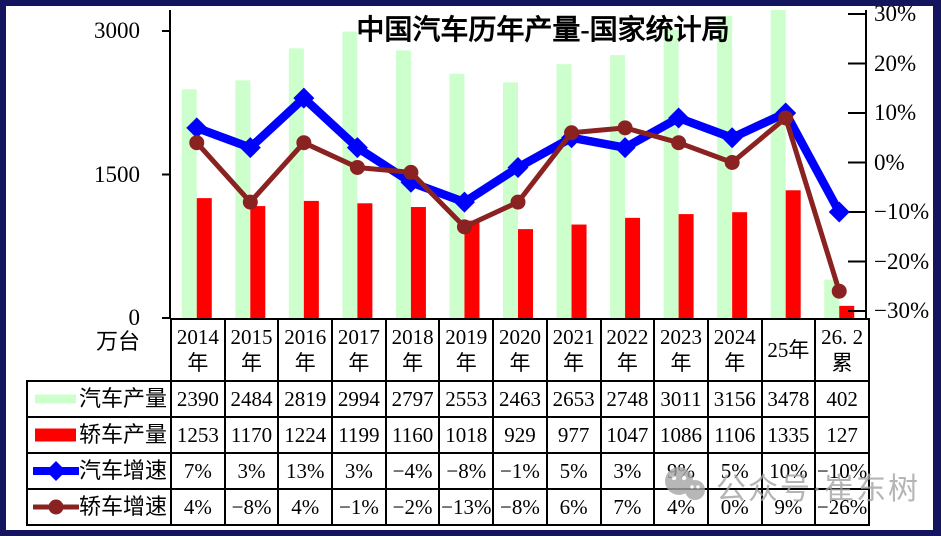 The width and height of the screenshot is (941, 536). I want to click on value-cell: 1199, so click(359, 435).